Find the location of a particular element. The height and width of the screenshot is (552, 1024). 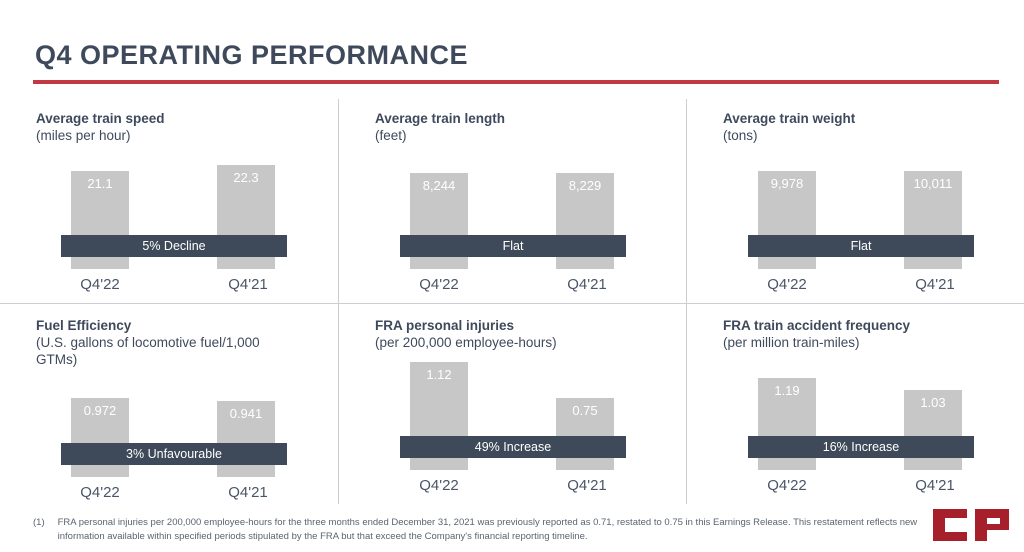

bar-value-label: 1.03 is located at coordinates (933, 402).